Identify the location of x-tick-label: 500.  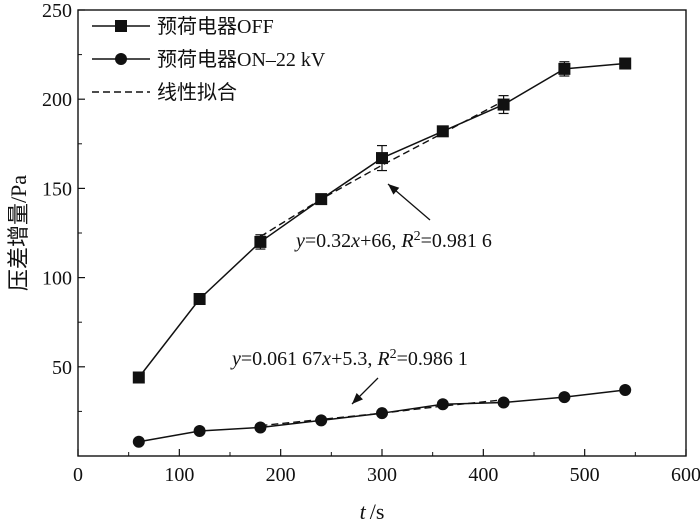
(585, 475).